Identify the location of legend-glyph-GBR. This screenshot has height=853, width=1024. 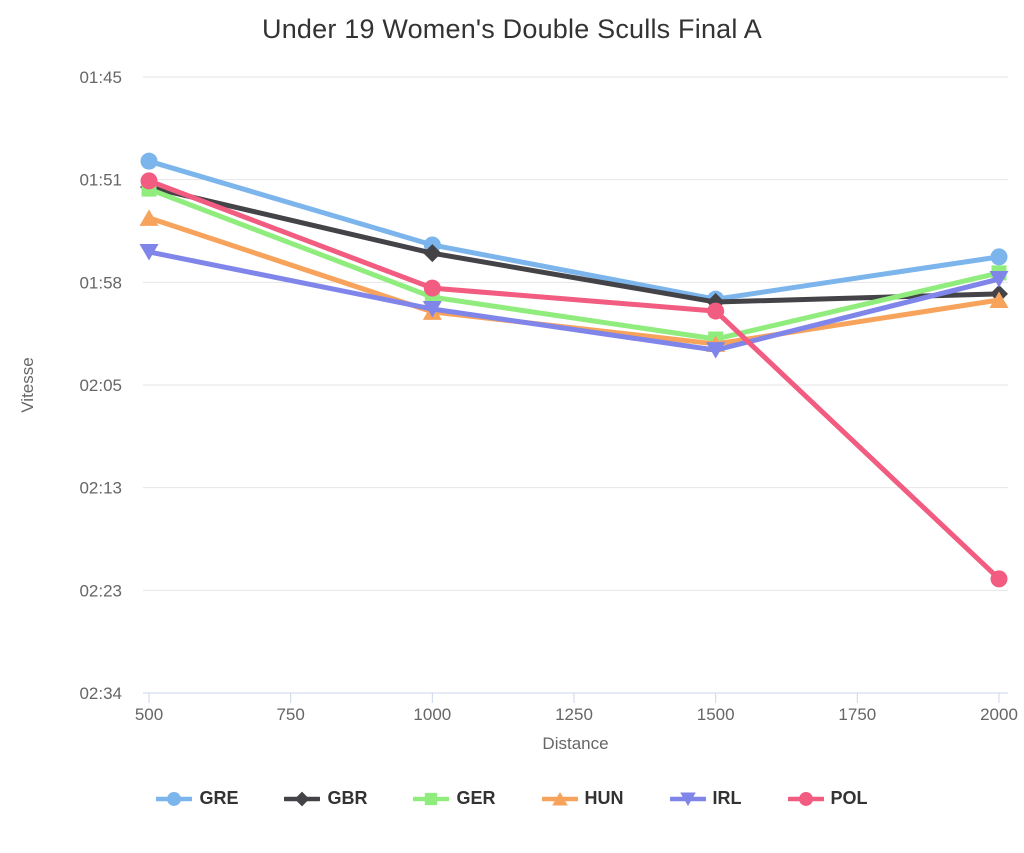
(302, 798).